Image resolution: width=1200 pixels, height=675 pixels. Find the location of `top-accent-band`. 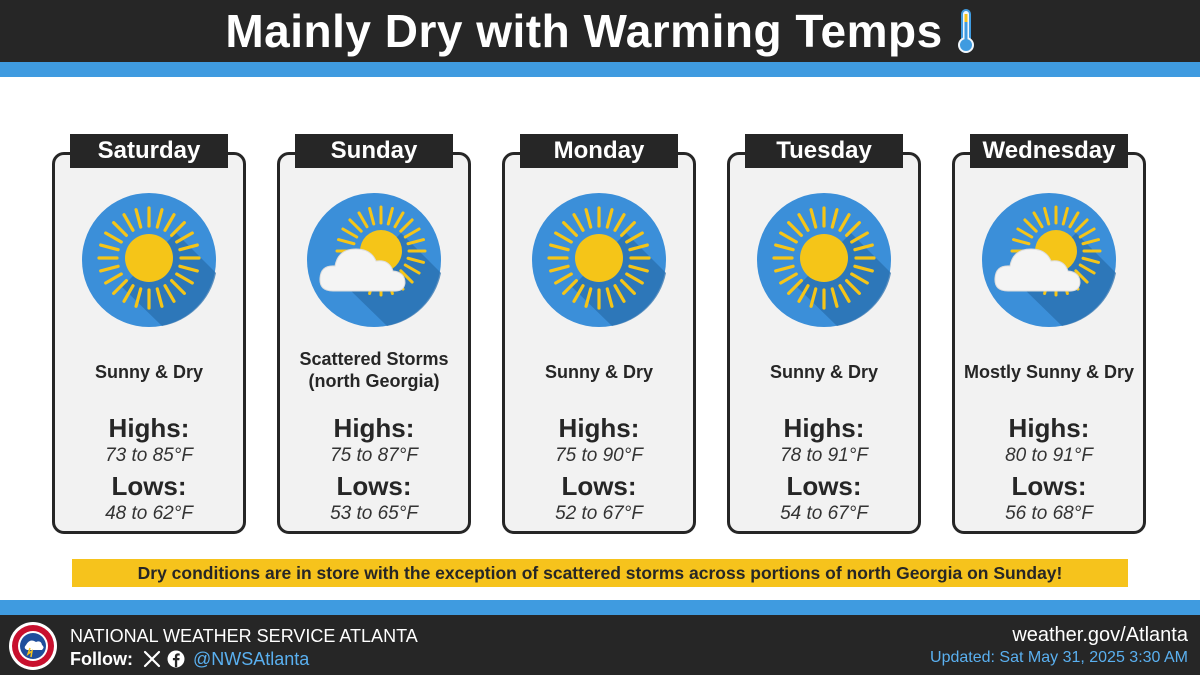

top-accent-band is located at coordinates (600, 69).